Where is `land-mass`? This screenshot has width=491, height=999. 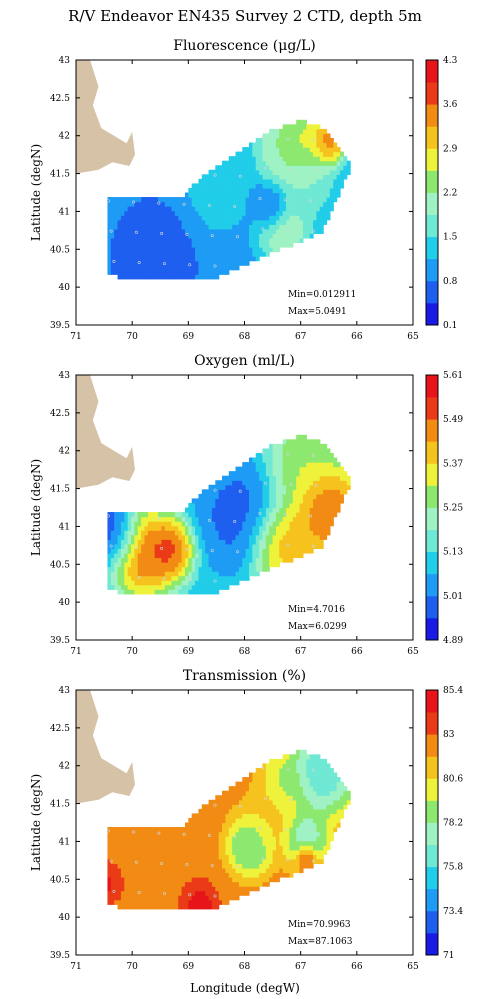
land-mass is located at coordinates (105, 432).